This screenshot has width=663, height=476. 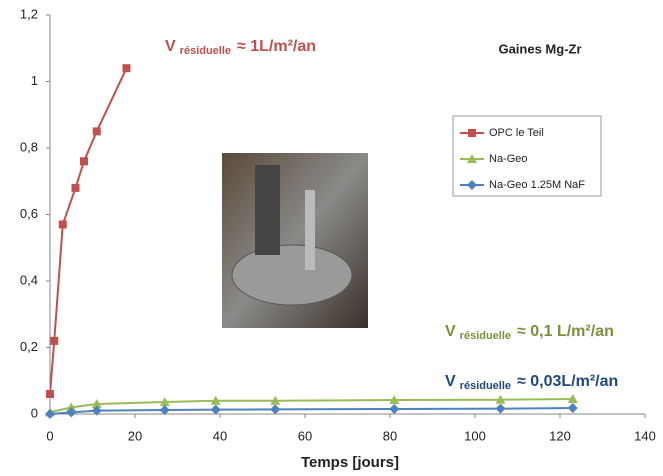 I want to click on legend-label: Na-Geo, so click(x=508, y=159).